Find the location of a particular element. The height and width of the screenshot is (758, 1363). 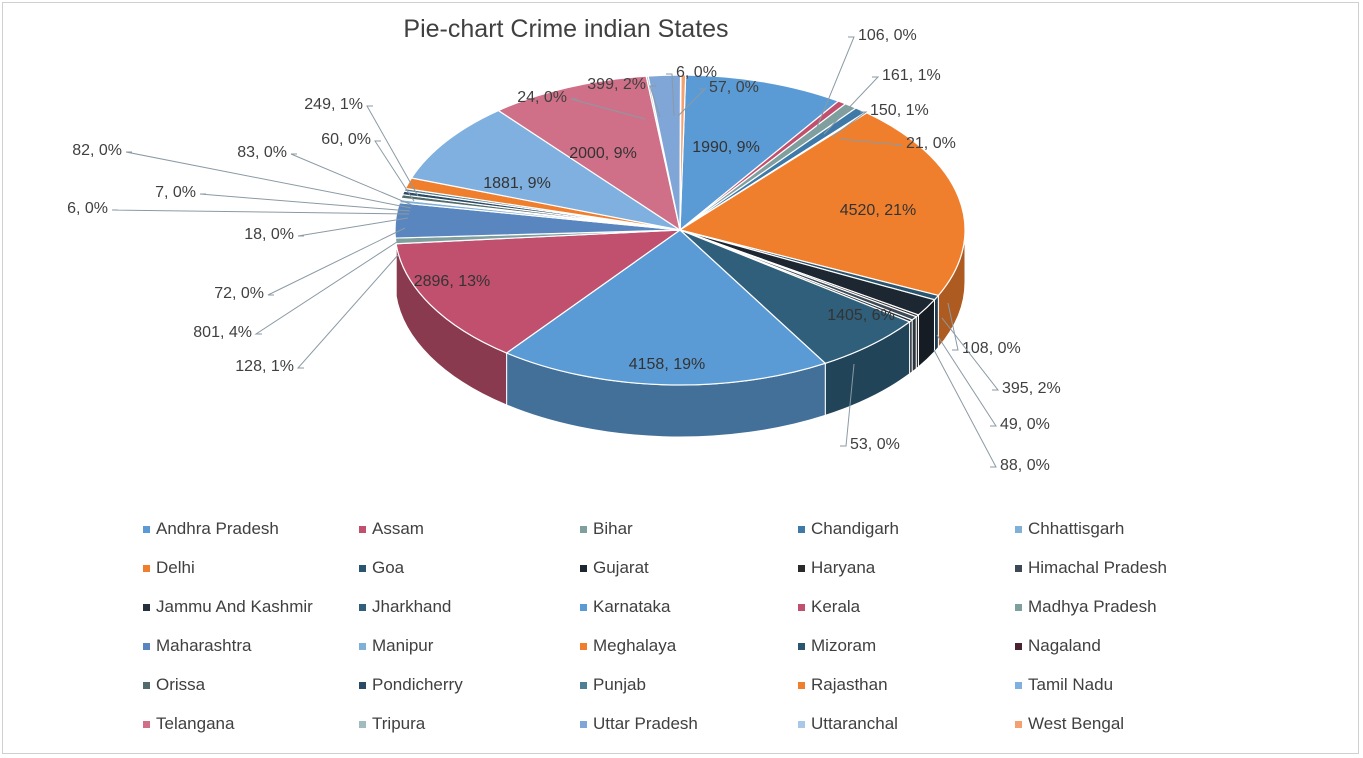

leader-line-rajasthan is located at coordinates (392, 151).